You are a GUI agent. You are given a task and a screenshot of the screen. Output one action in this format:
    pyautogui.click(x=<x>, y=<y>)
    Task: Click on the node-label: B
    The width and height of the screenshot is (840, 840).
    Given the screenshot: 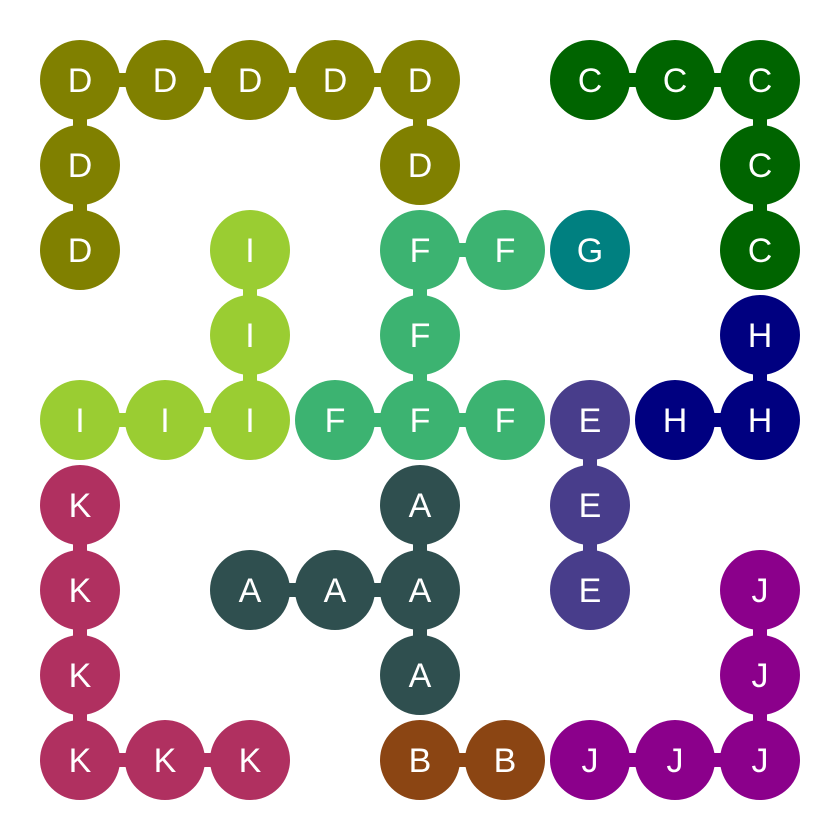 What is the action you would take?
    pyautogui.click(x=420, y=761)
    